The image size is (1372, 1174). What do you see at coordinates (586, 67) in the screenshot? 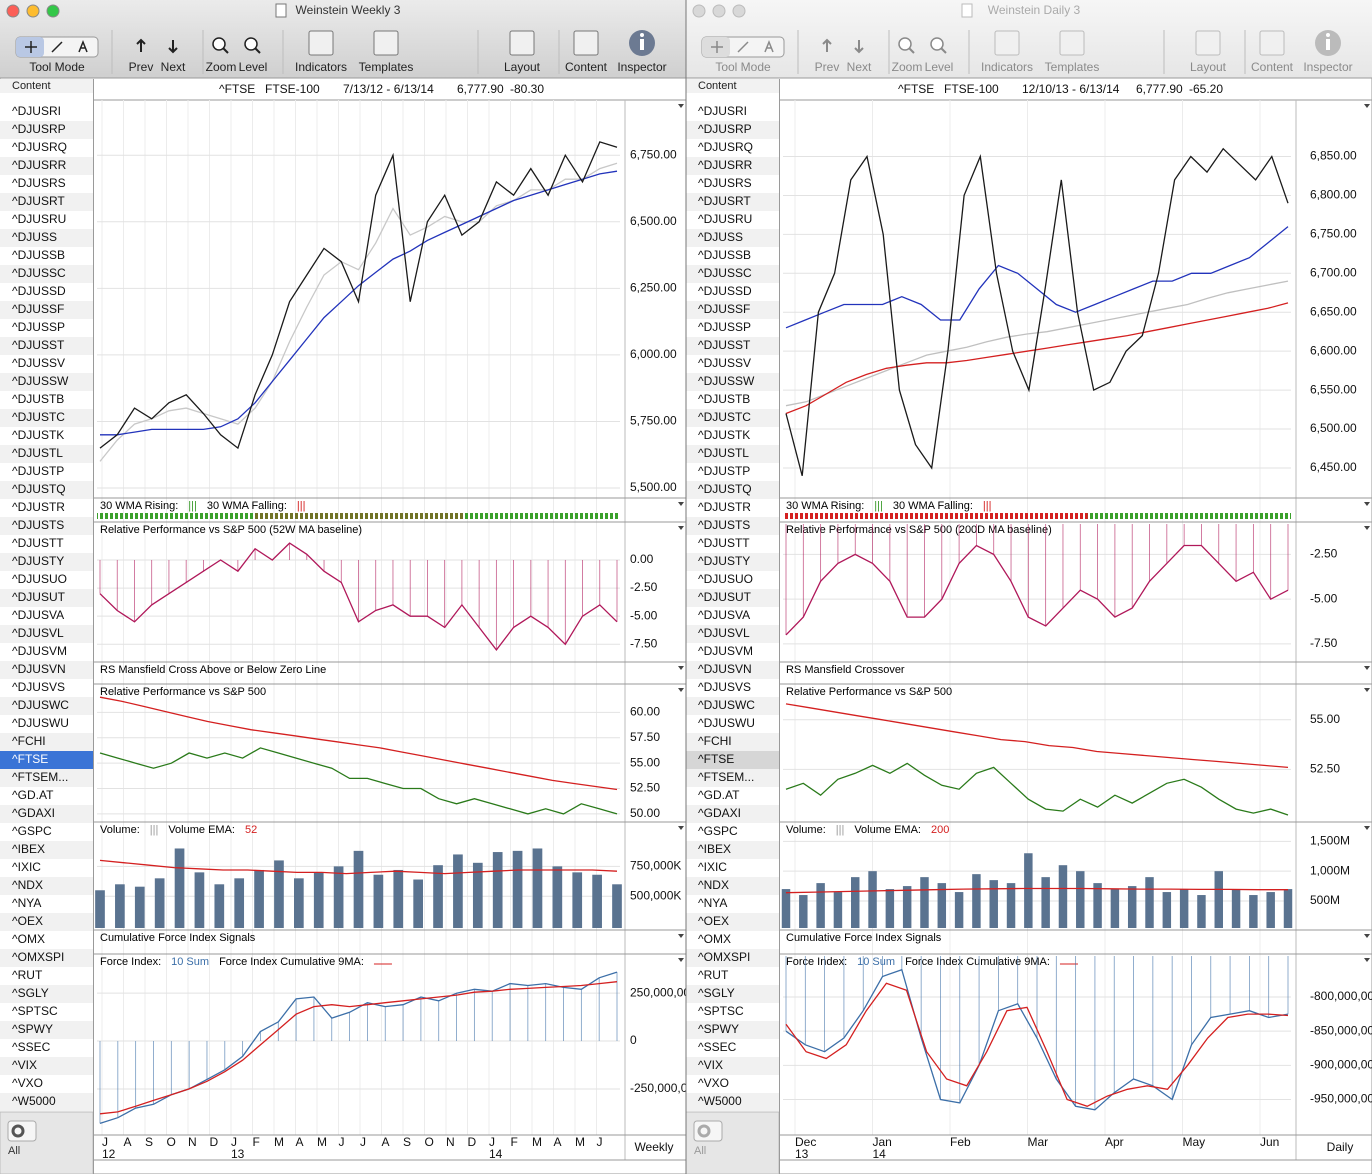
I see `toolbar-label: Content` at bounding box center [586, 67].